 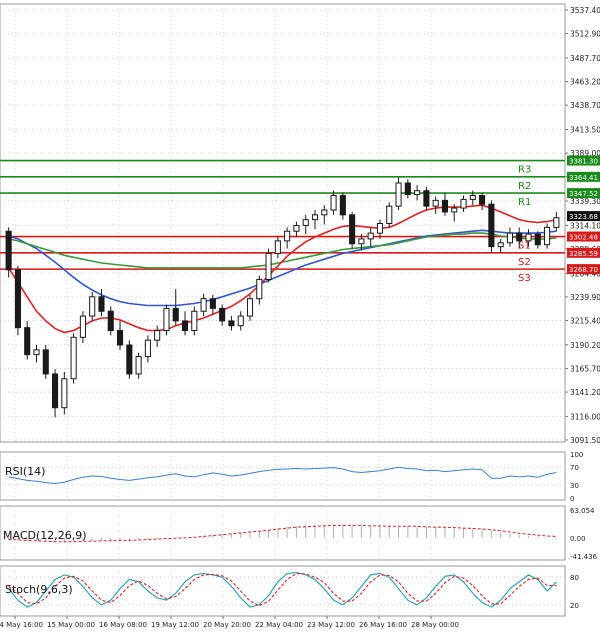 I want to click on level-price-tag-r3, so click(x=583, y=160).